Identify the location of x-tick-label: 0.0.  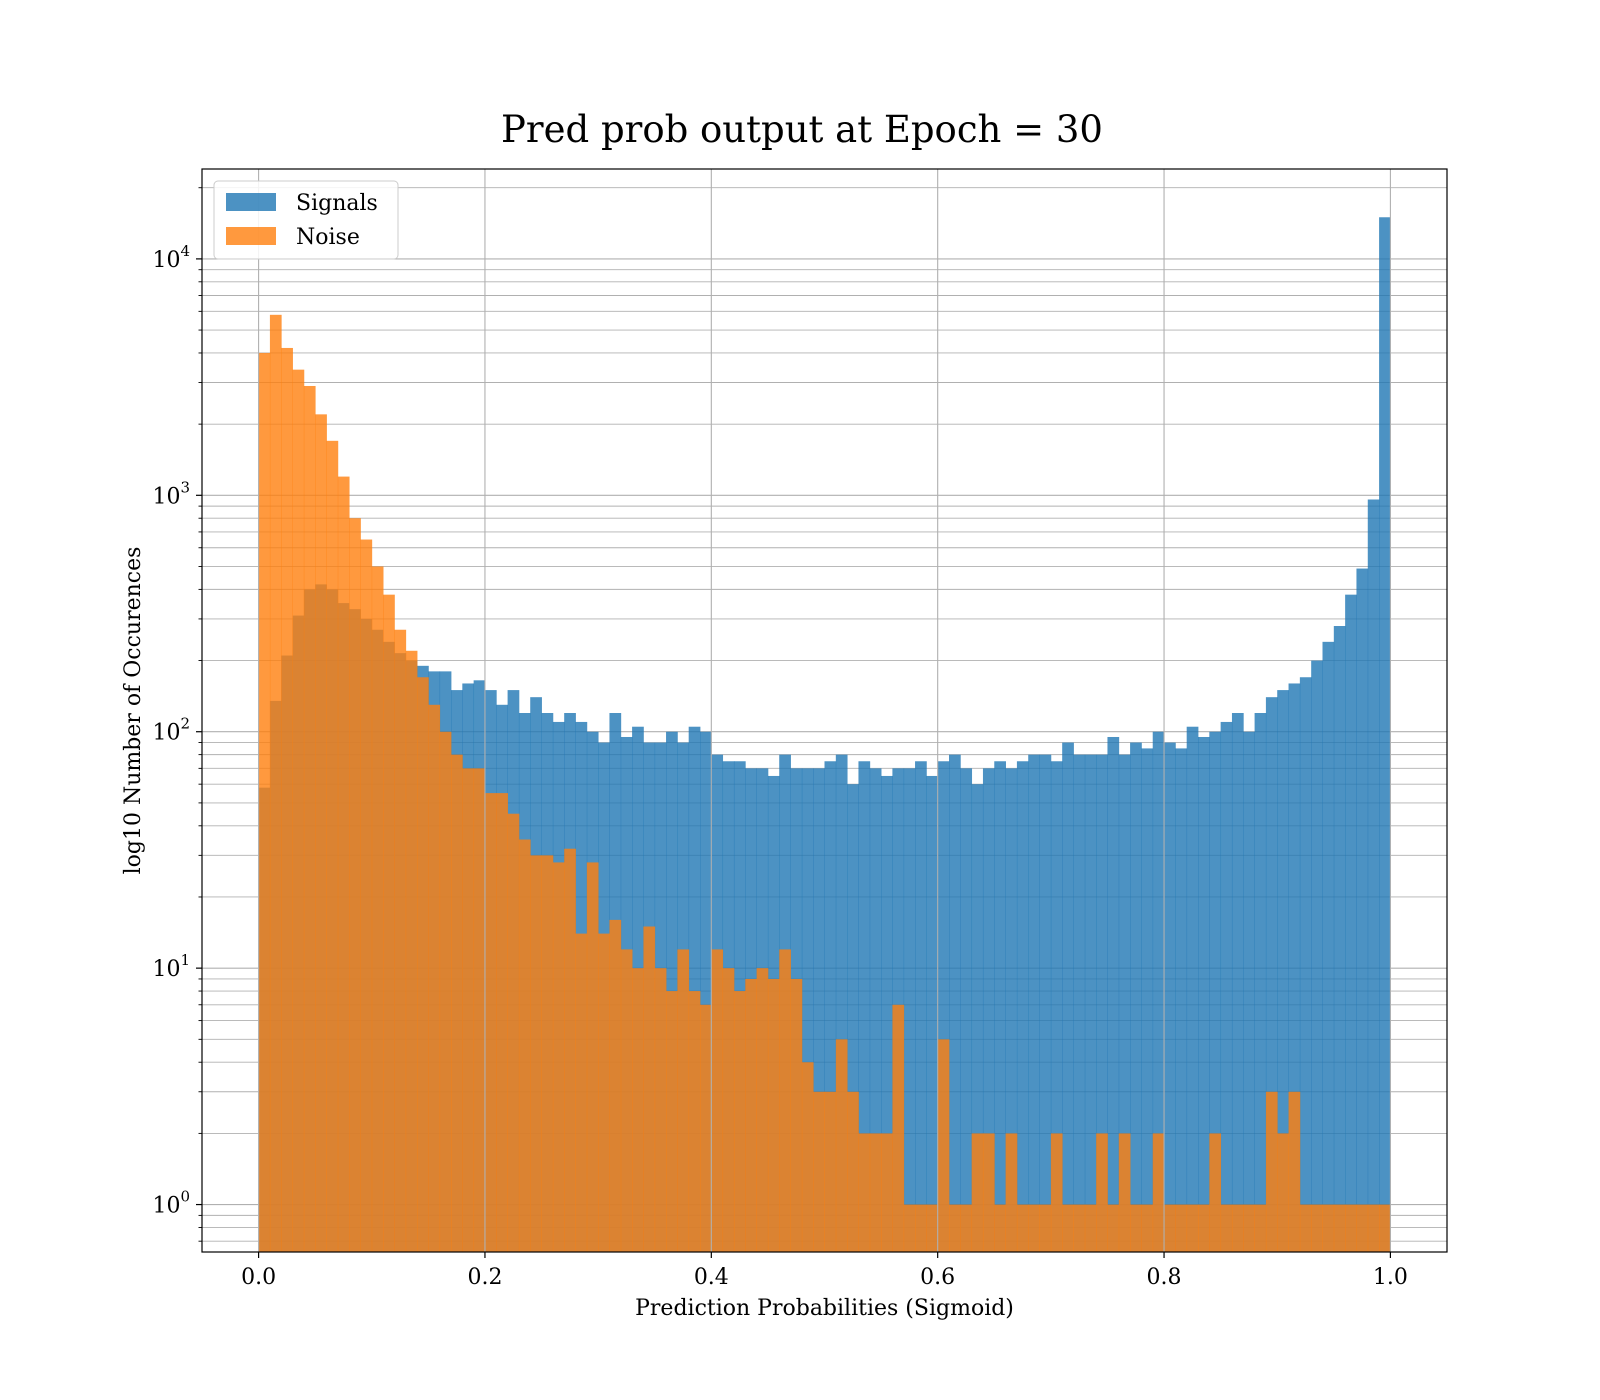
(258, 1277).